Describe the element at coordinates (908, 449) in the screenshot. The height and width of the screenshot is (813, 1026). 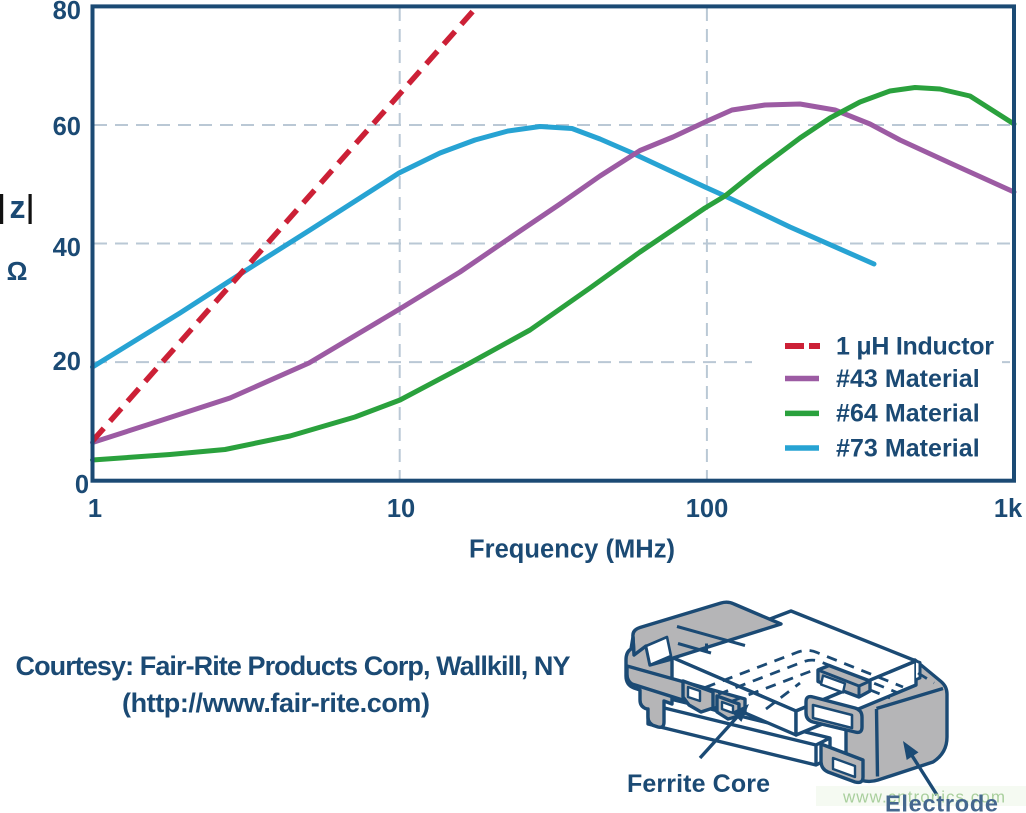
I see `svg-text: #73 Material` at that location.